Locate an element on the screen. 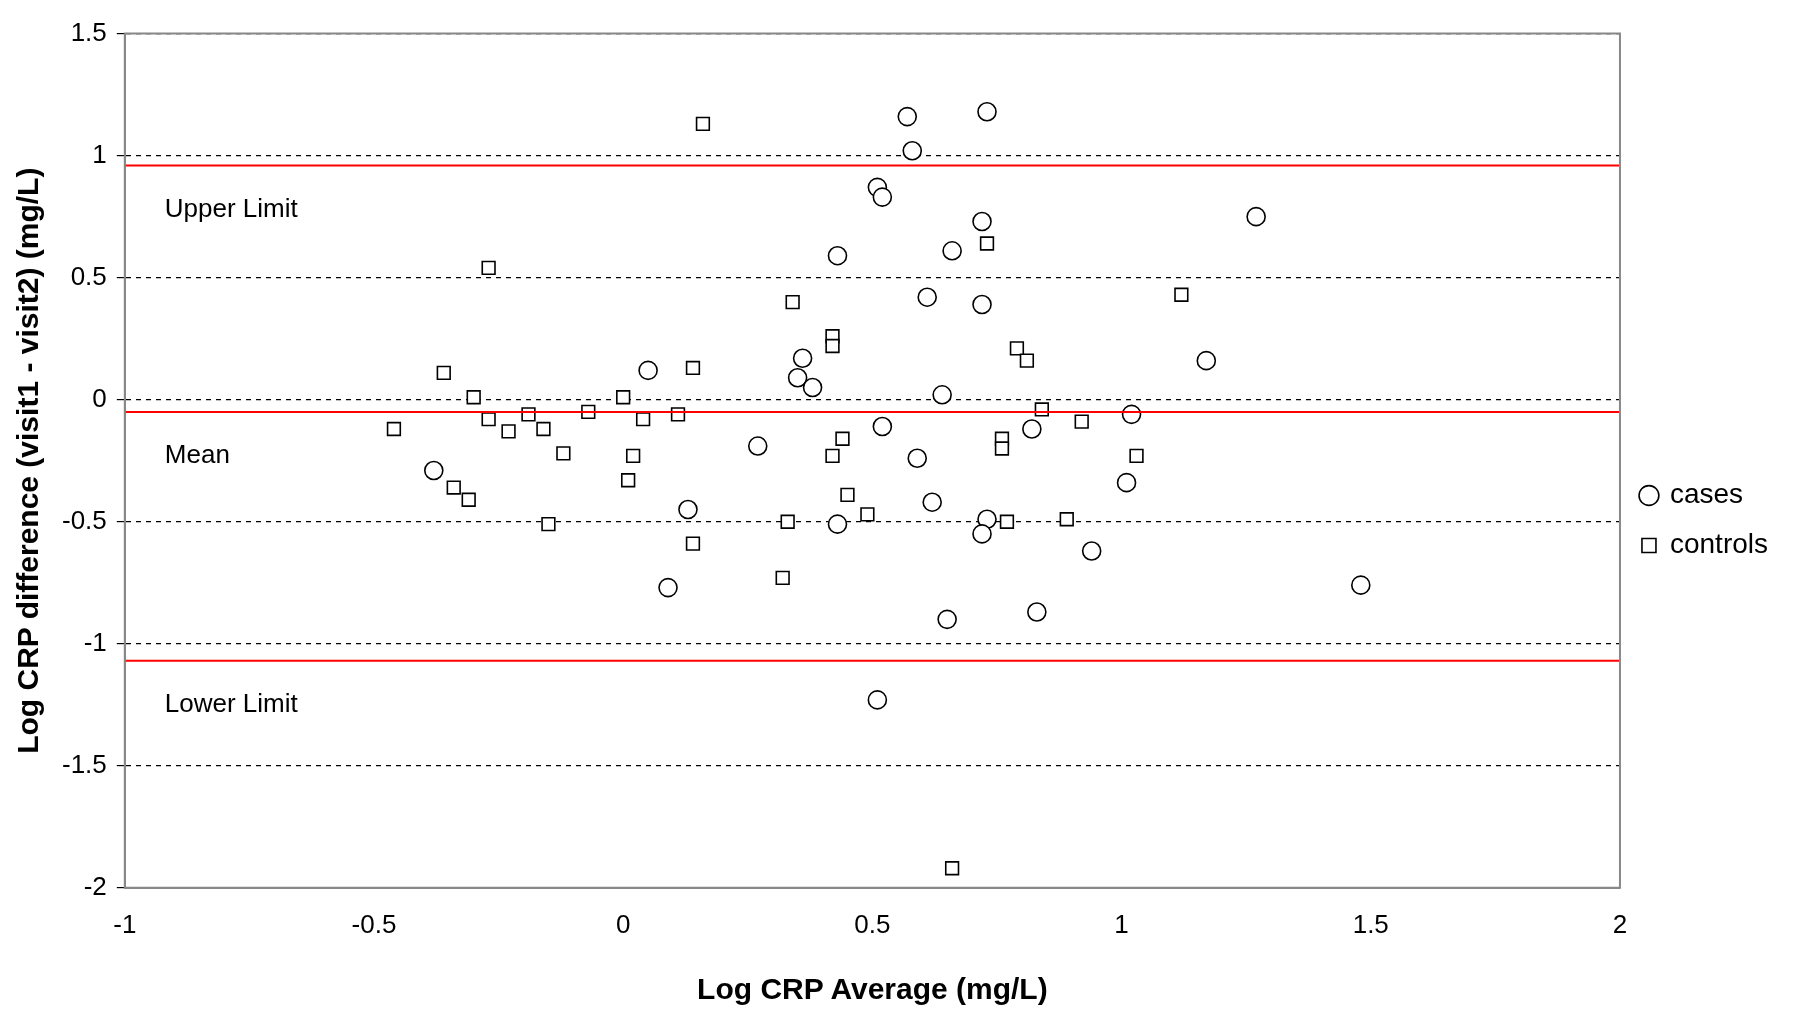 This screenshot has width=1802, height=1028. x-tick-label: 1 is located at coordinates (1121, 923).